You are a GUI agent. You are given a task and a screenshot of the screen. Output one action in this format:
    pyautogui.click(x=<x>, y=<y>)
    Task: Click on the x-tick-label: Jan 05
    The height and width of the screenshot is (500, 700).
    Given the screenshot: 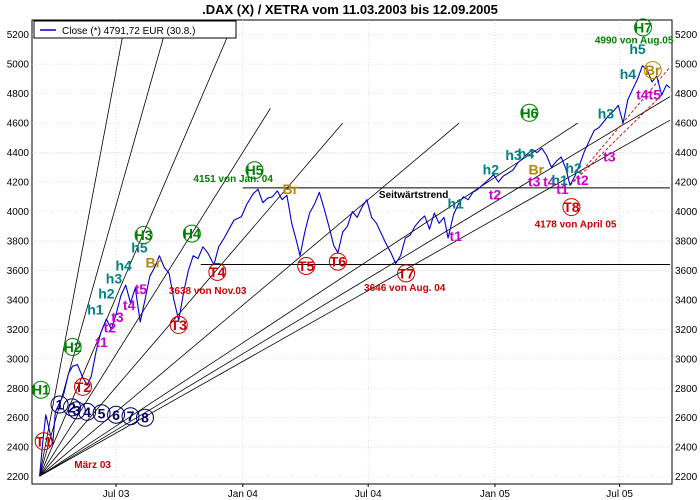 What is the action you would take?
    pyautogui.click(x=495, y=494)
    